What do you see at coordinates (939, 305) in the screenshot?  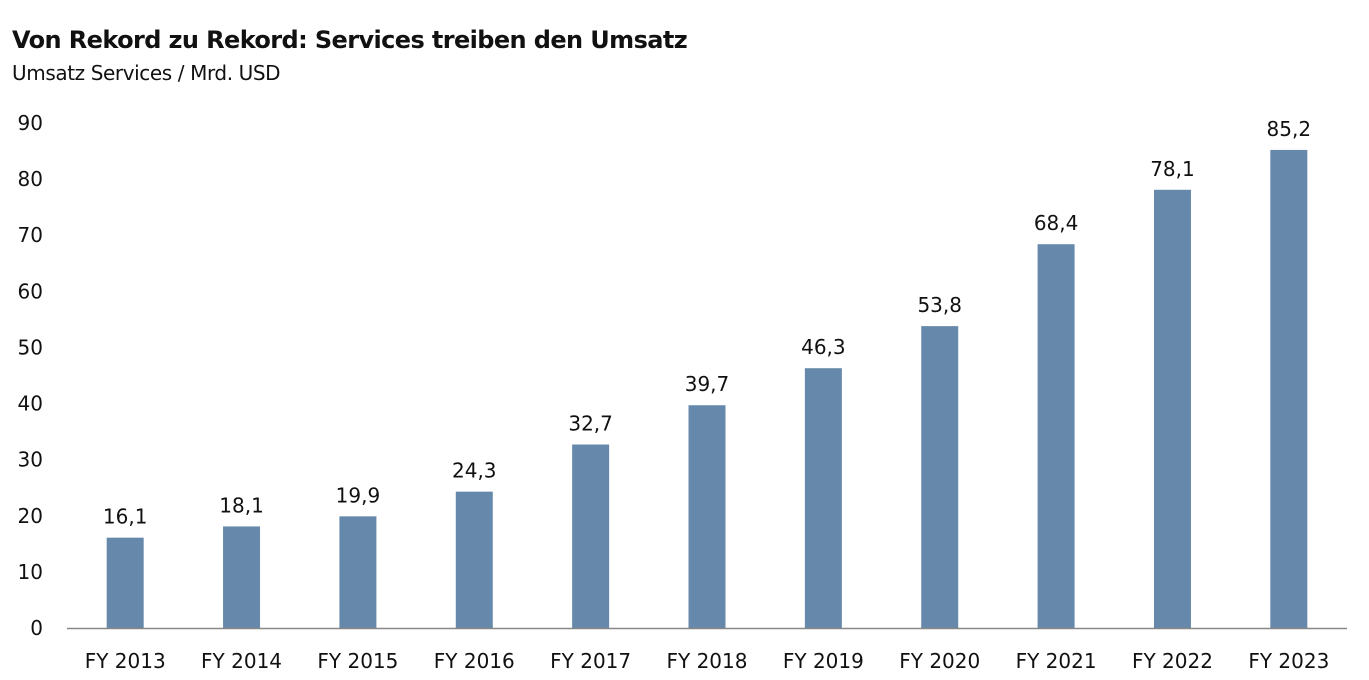 I see `data-label: 53,8` at bounding box center [939, 305].